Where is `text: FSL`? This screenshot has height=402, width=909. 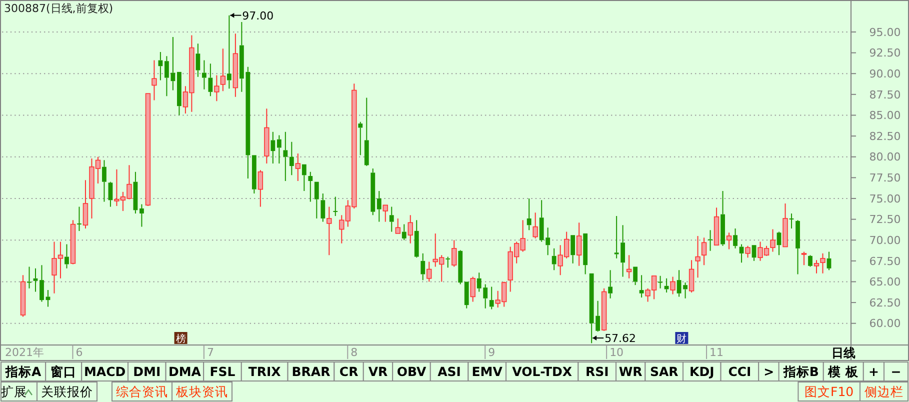 text: FSL is located at coordinates (223, 371).